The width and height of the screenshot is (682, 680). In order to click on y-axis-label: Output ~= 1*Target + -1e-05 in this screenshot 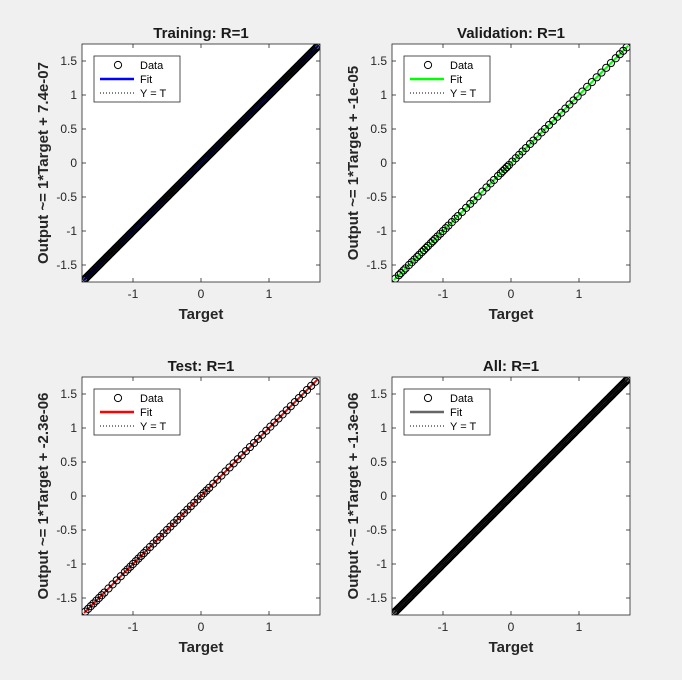, I will do `click(353, 163)`.